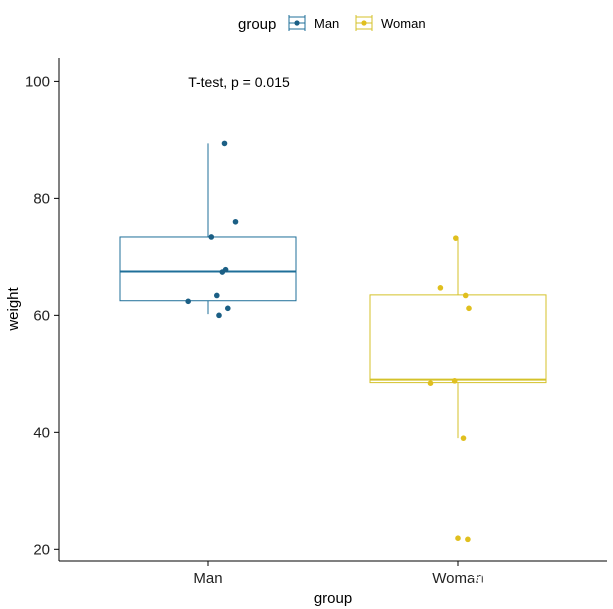 The image size is (613, 609). I want to click on y-tick-label: 100, so click(37, 81).